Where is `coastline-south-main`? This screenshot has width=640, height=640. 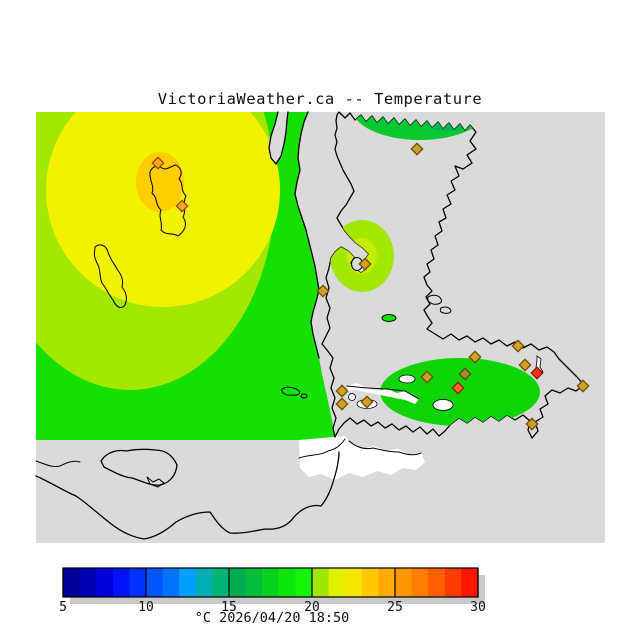
coastline-south-main is located at coordinates (187, 495).